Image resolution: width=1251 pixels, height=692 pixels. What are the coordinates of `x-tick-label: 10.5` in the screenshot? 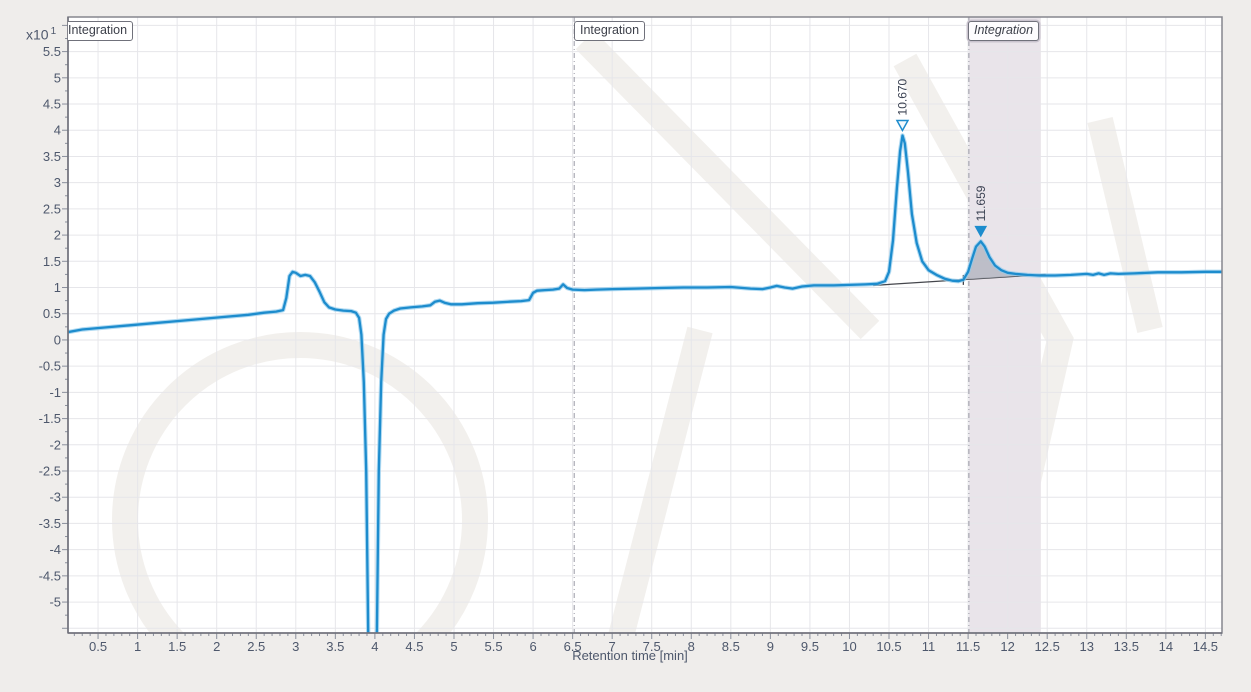 It's located at (888, 646).